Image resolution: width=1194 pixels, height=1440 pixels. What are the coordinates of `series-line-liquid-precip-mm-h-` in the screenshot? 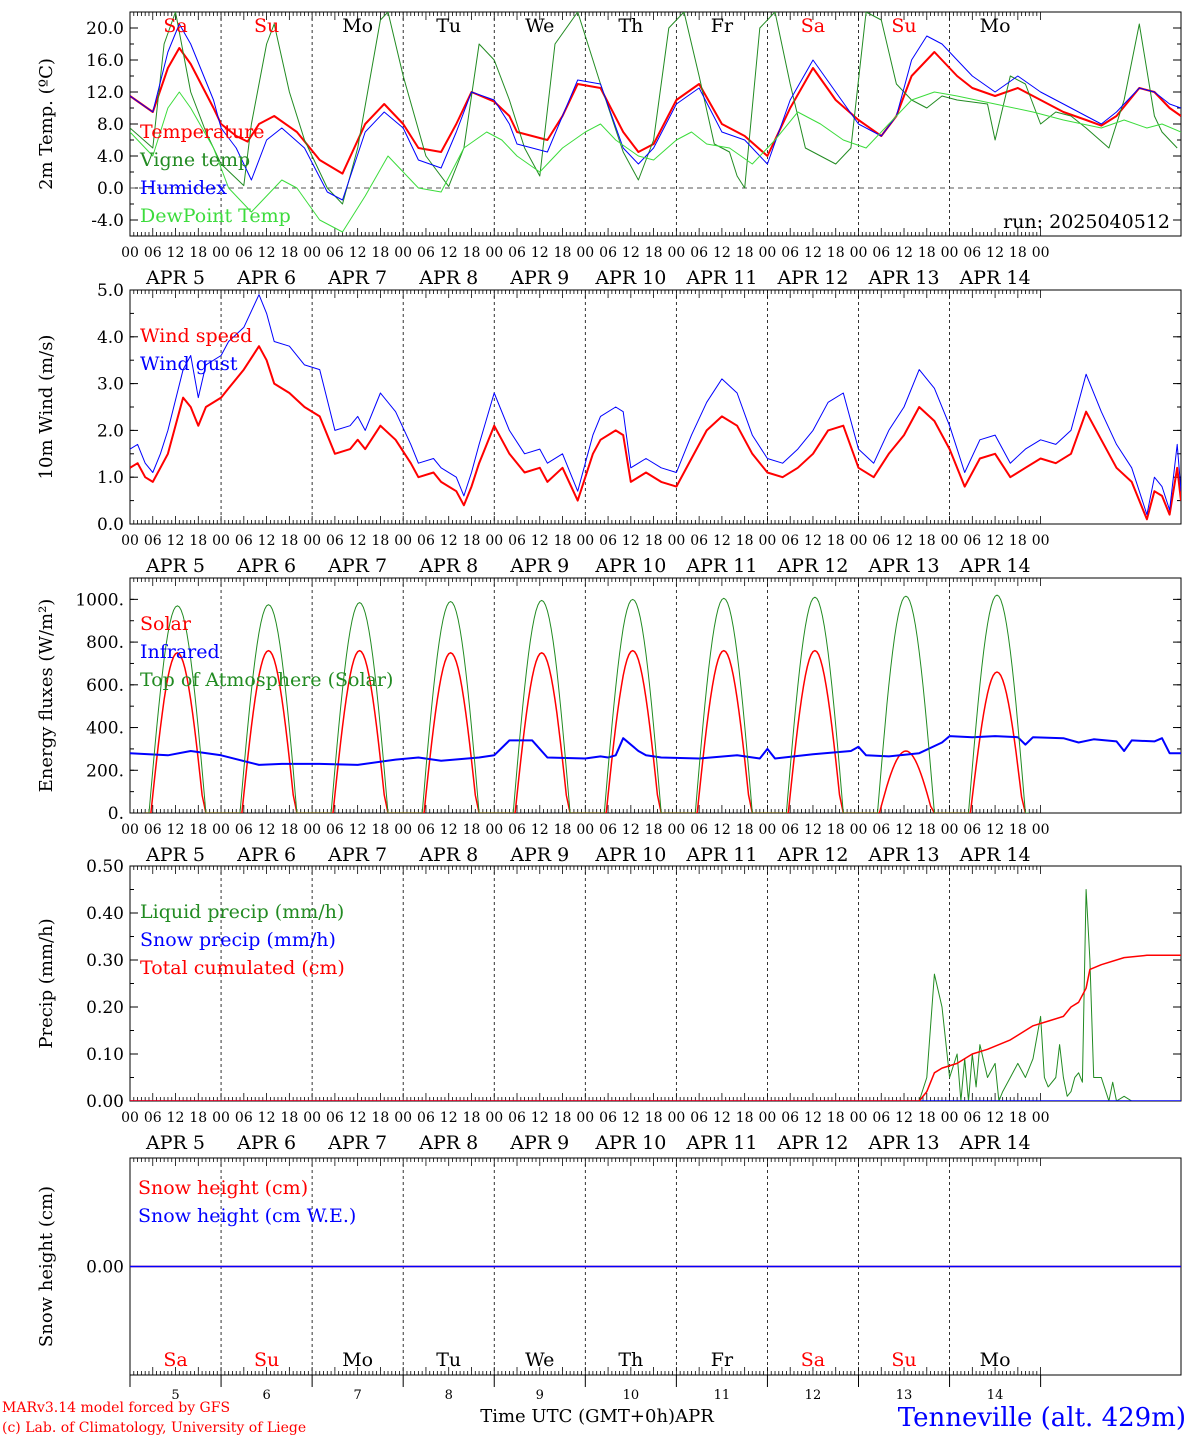 It's located at (655, 995).